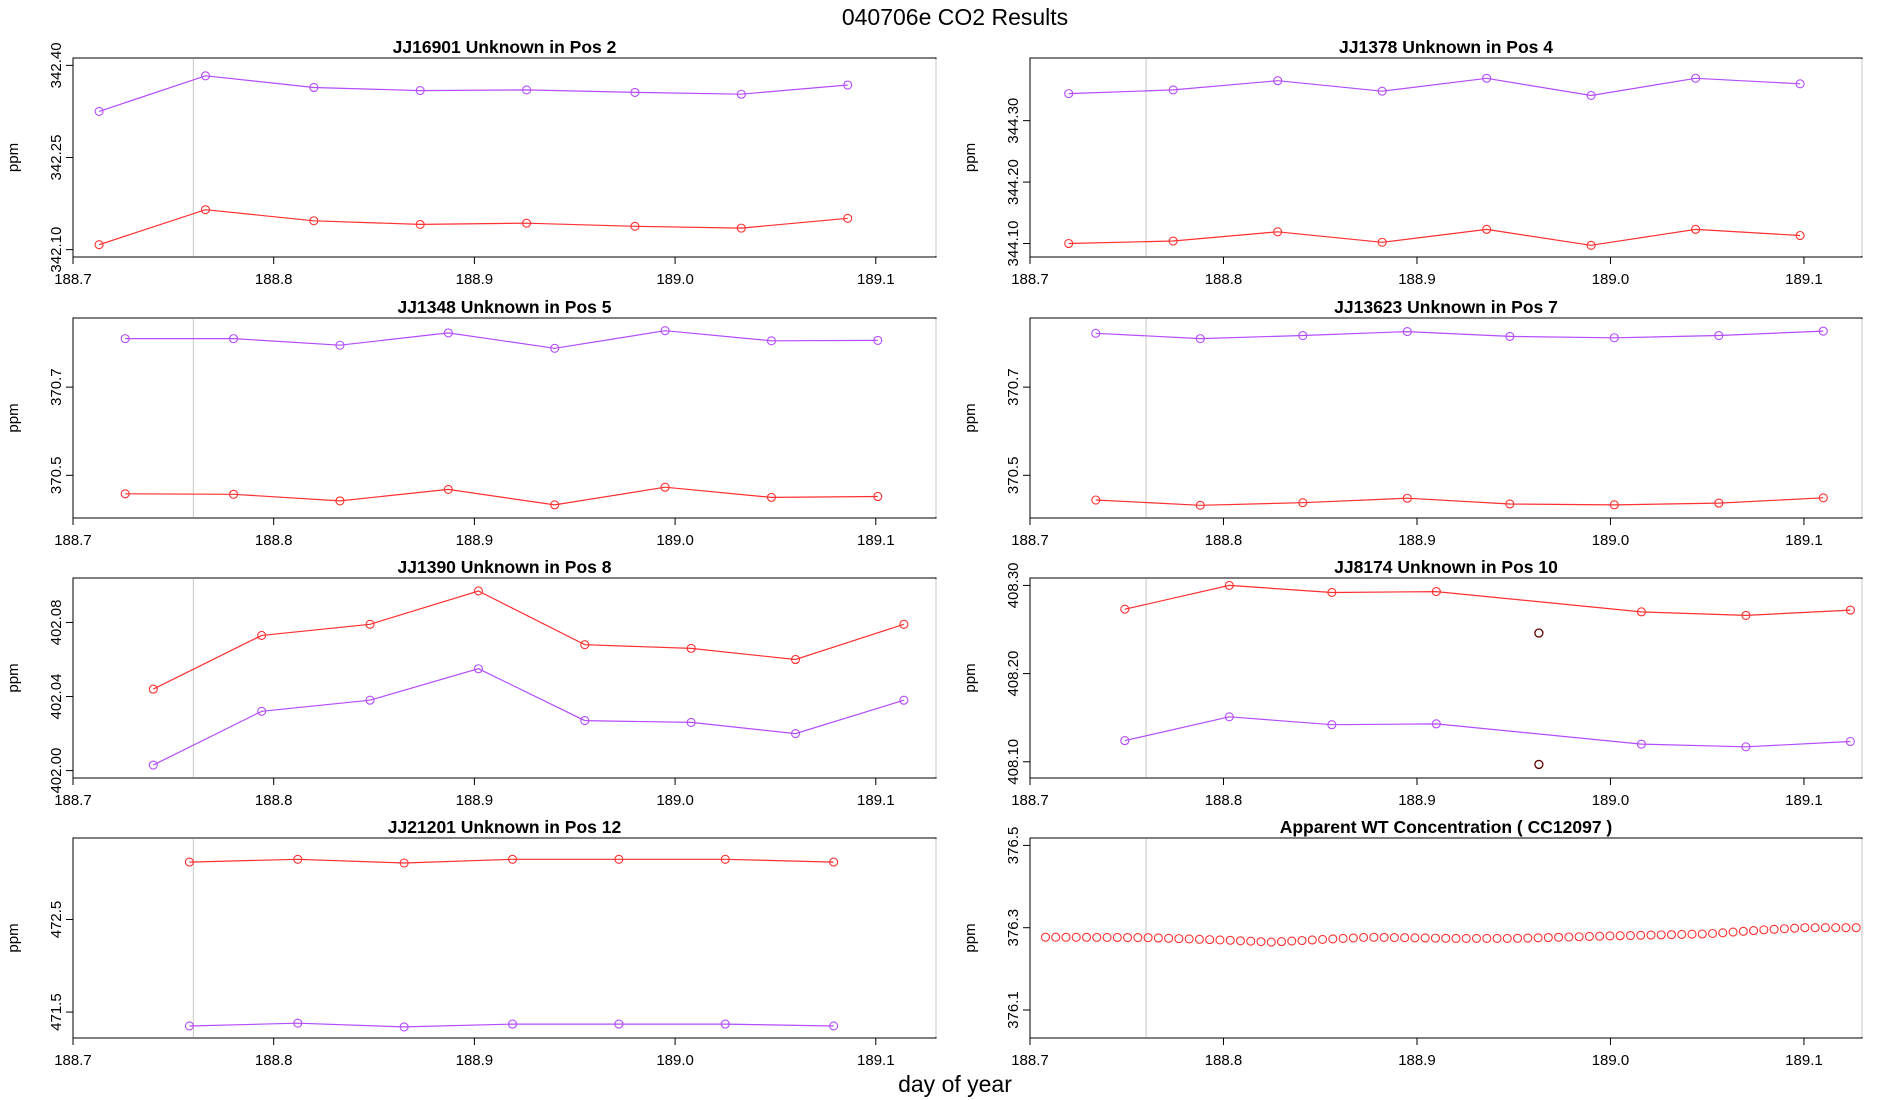 The width and height of the screenshot is (1900, 1100). I want to click on y-tick-label: 402.00, so click(56, 771).